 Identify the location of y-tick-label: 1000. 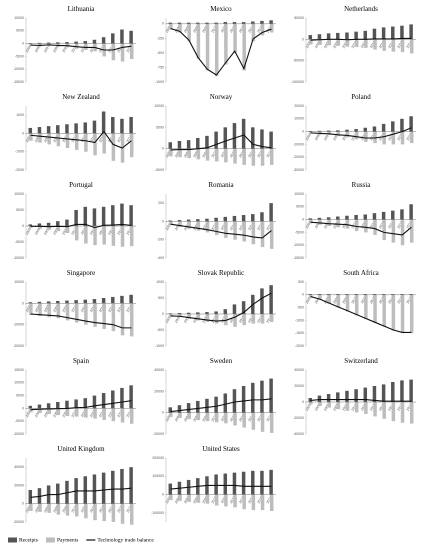
(160, 282).